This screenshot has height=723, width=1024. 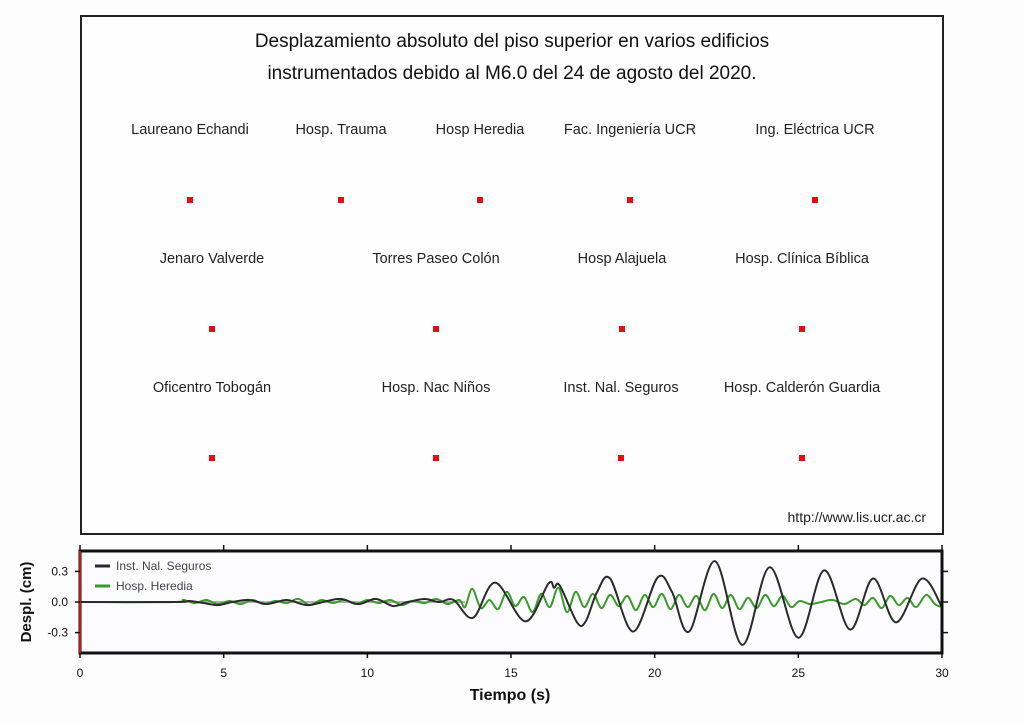 What do you see at coordinates (368, 673) in the screenshot?
I see `x-tick-label: 10` at bounding box center [368, 673].